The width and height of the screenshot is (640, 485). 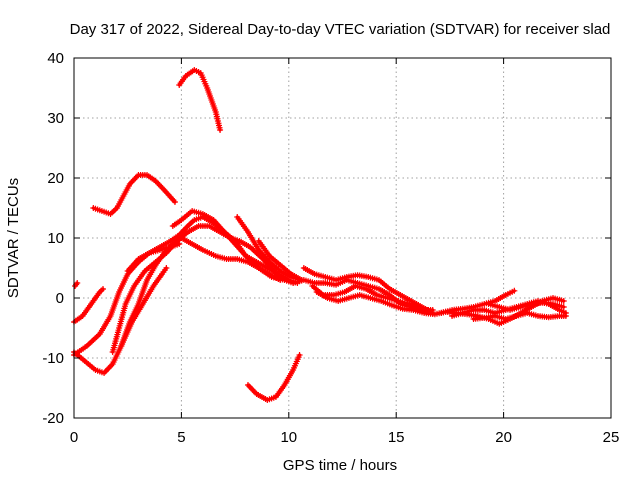 What do you see at coordinates (273, 377) in the screenshot?
I see `series-arc-j` at bounding box center [273, 377].